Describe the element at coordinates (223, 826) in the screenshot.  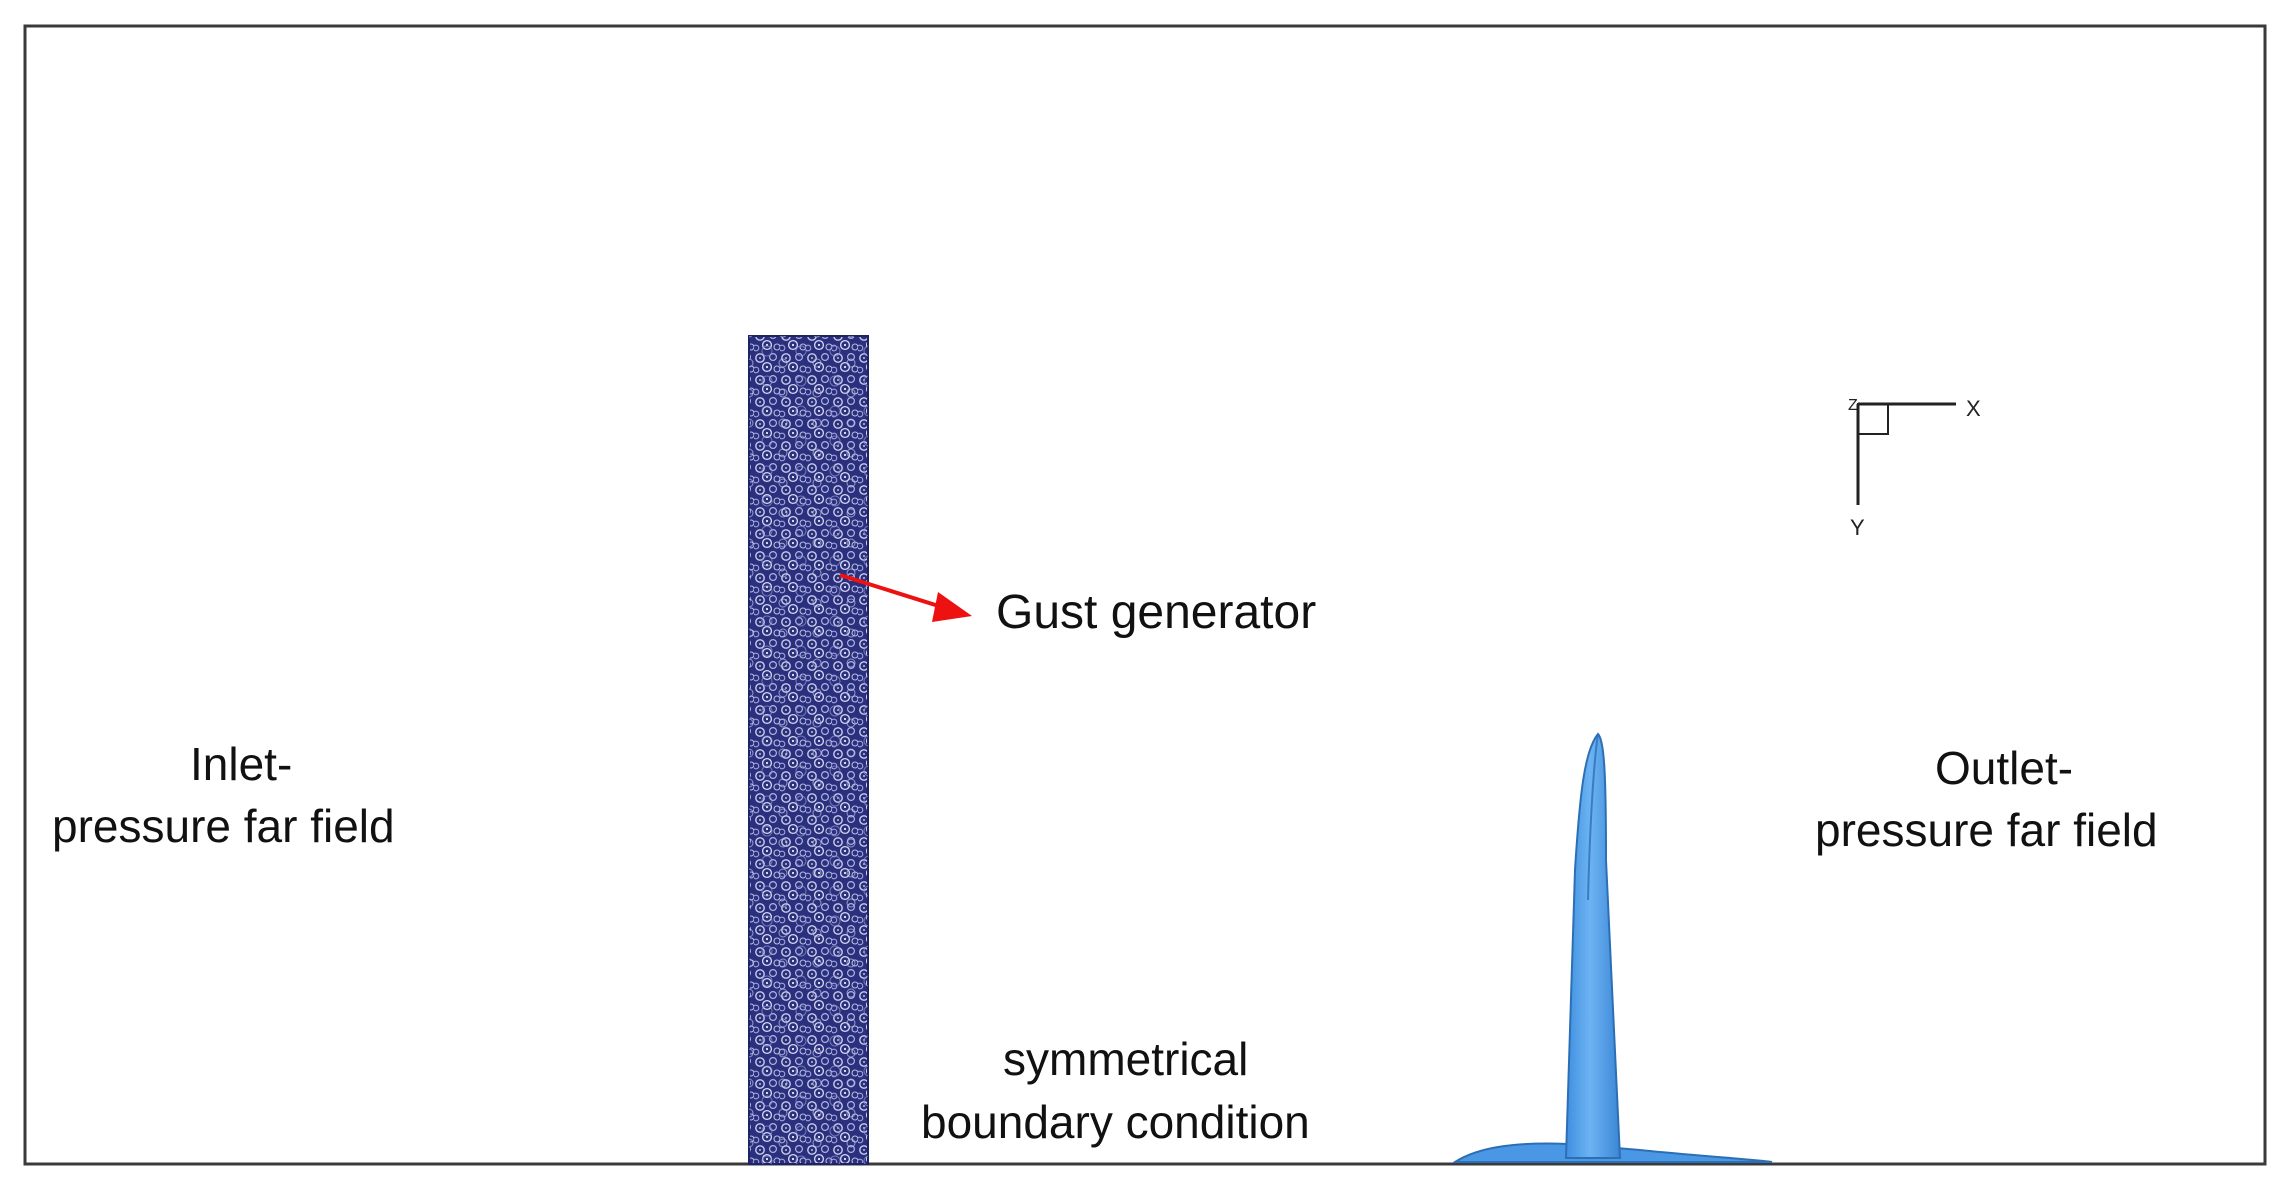
I see `inlet-label-line2: pressure far field` at that location.